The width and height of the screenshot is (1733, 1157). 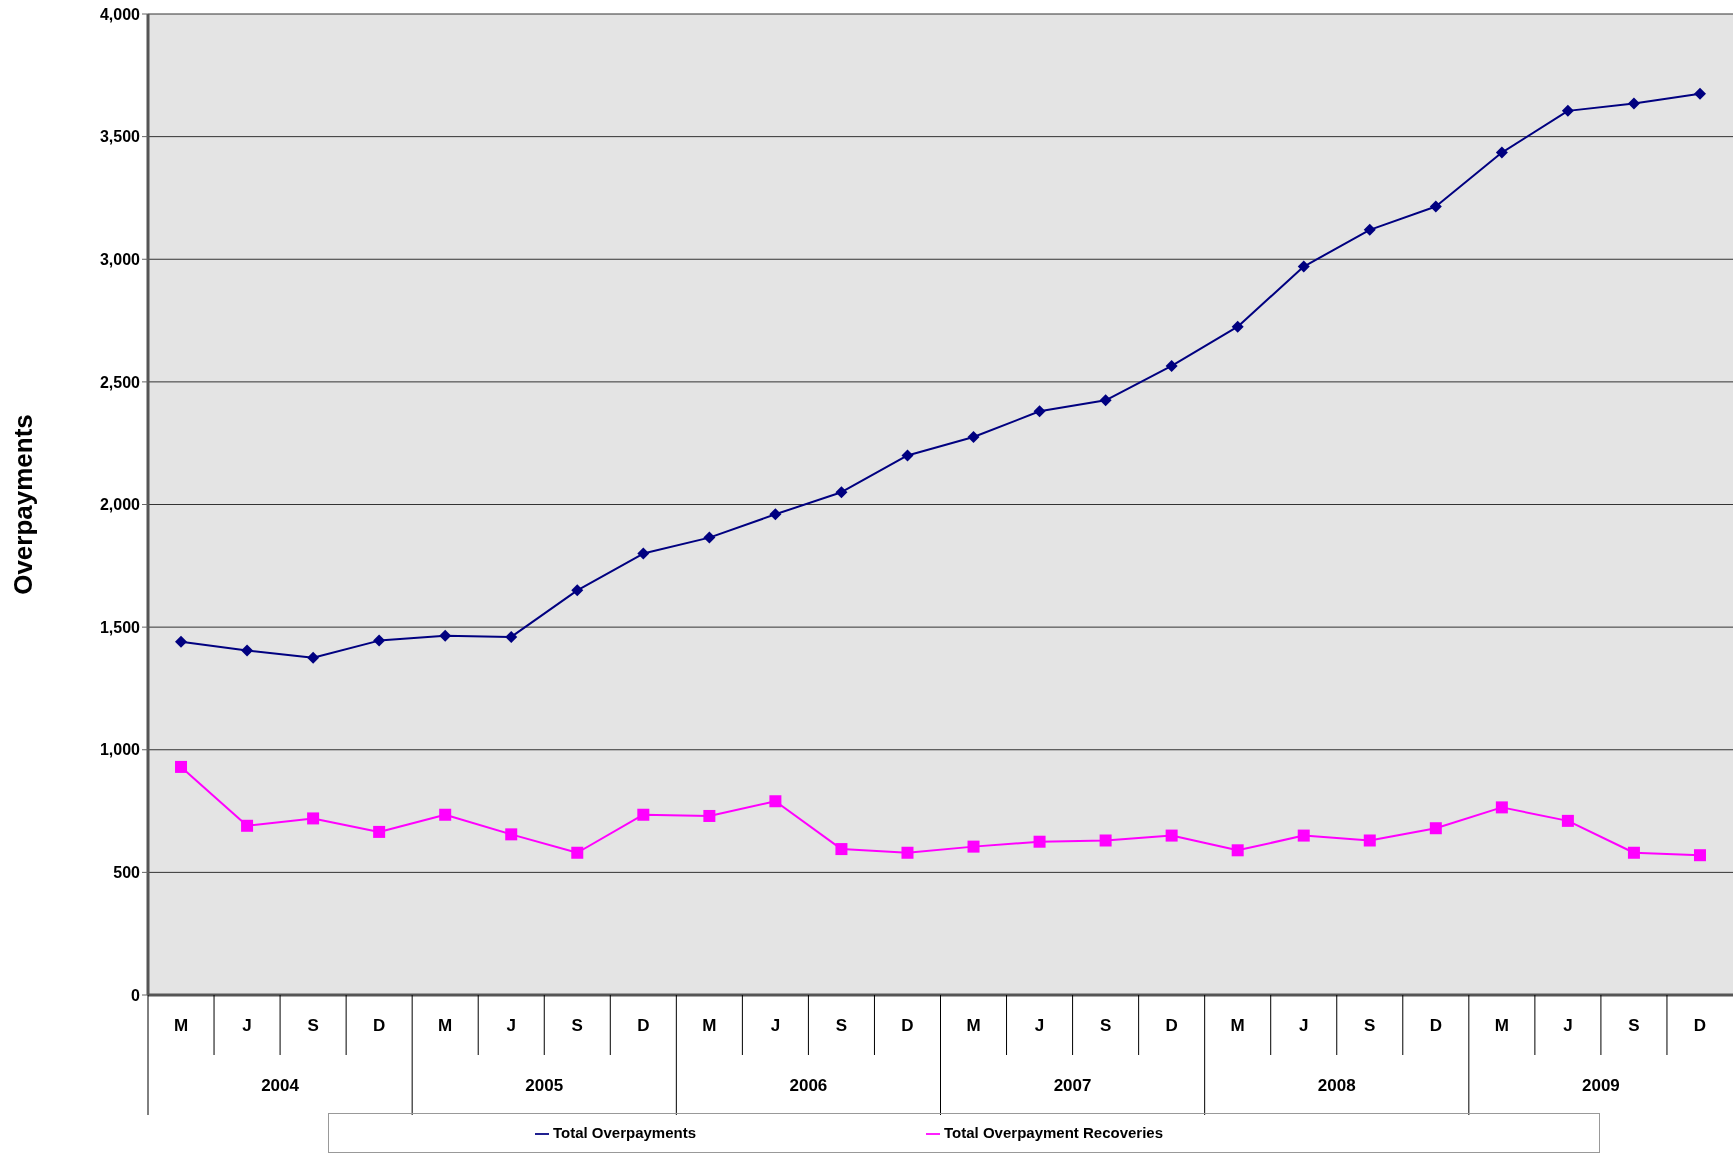 I want to click on y-tick-label: 0, so click(x=136, y=995).